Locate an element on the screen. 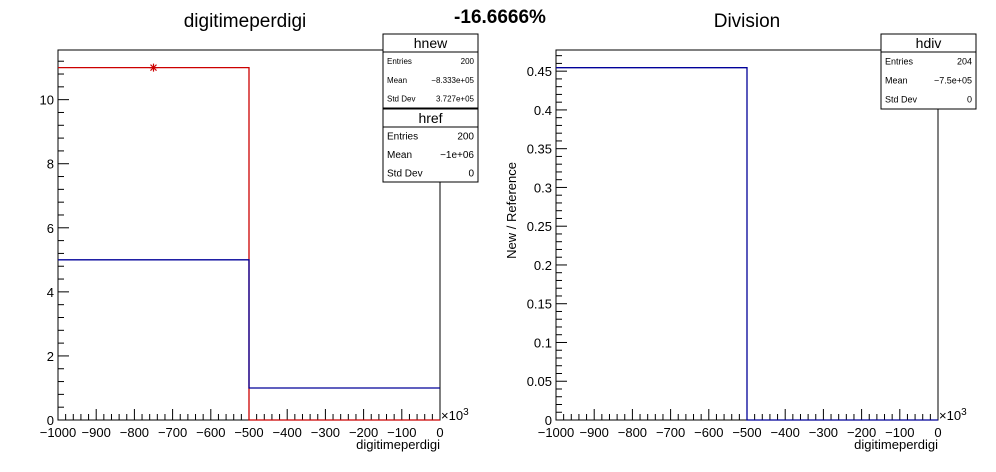 The height and width of the screenshot is (472, 996). stats-row-value: −1e+06 is located at coordinates (457, 155).